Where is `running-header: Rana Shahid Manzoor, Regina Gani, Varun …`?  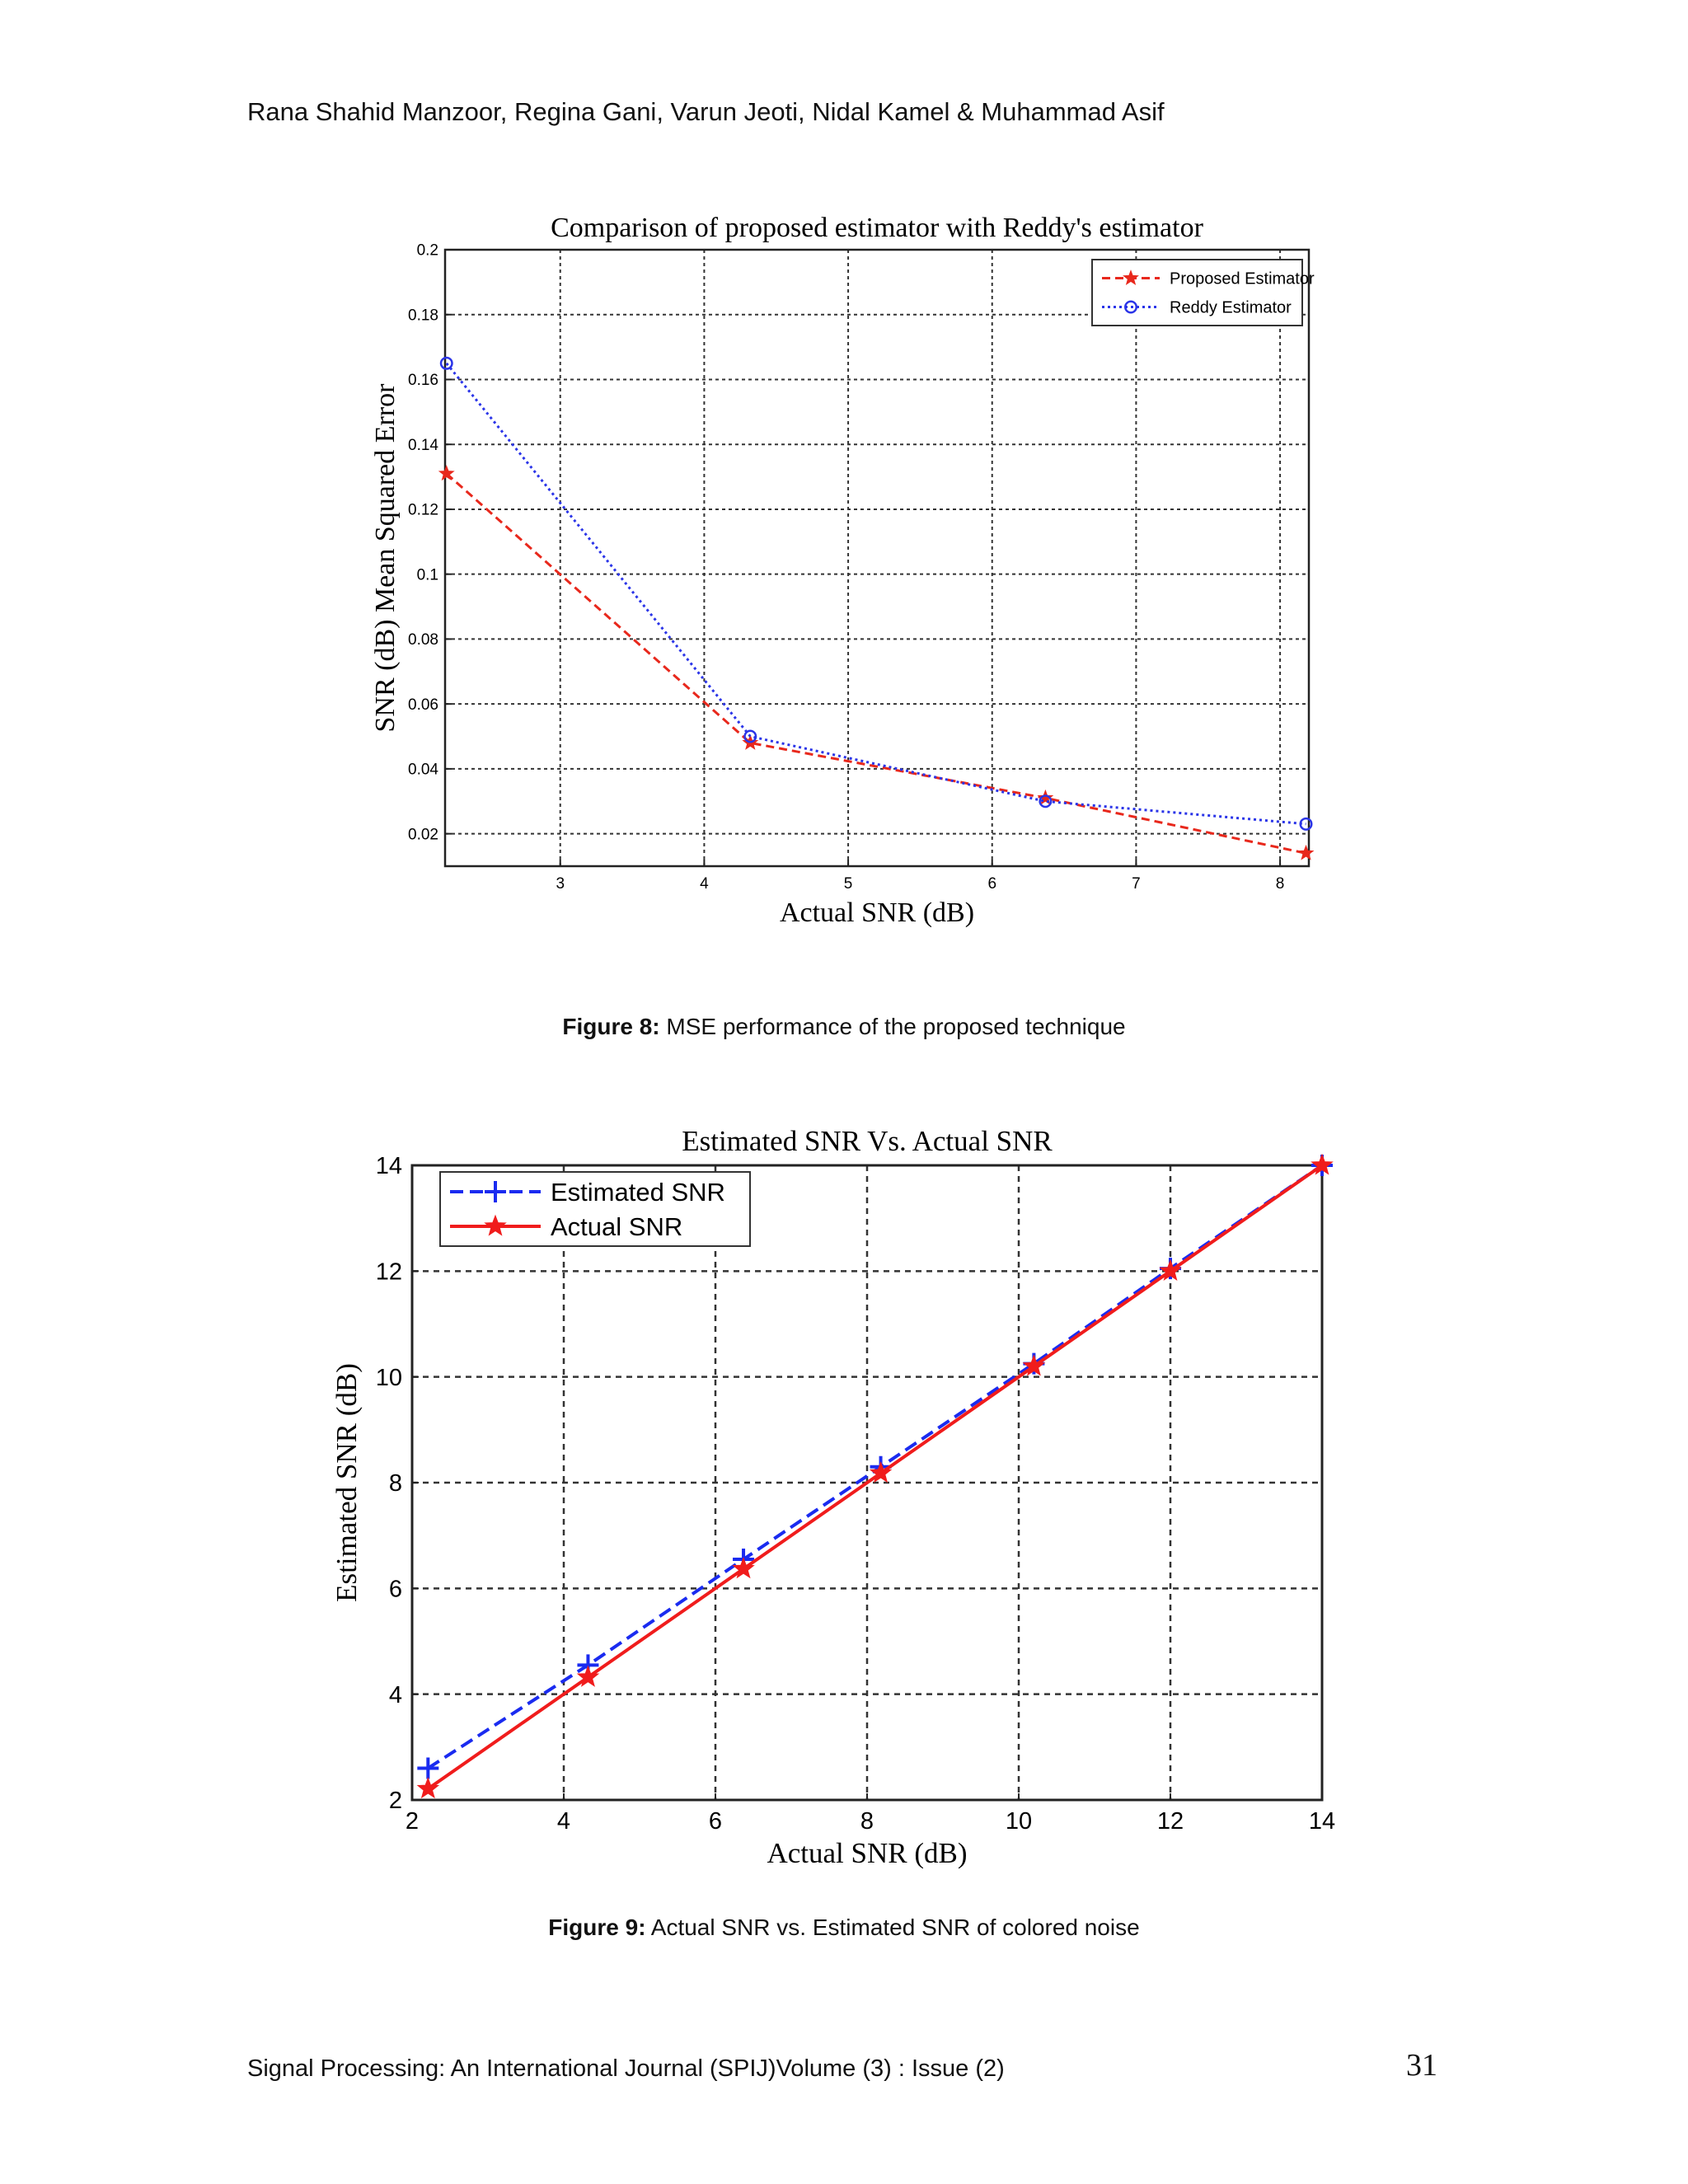
running-header: Rana Shahid Manzoor, Regina Gani, Varun … is located at coordinates (706, 111).